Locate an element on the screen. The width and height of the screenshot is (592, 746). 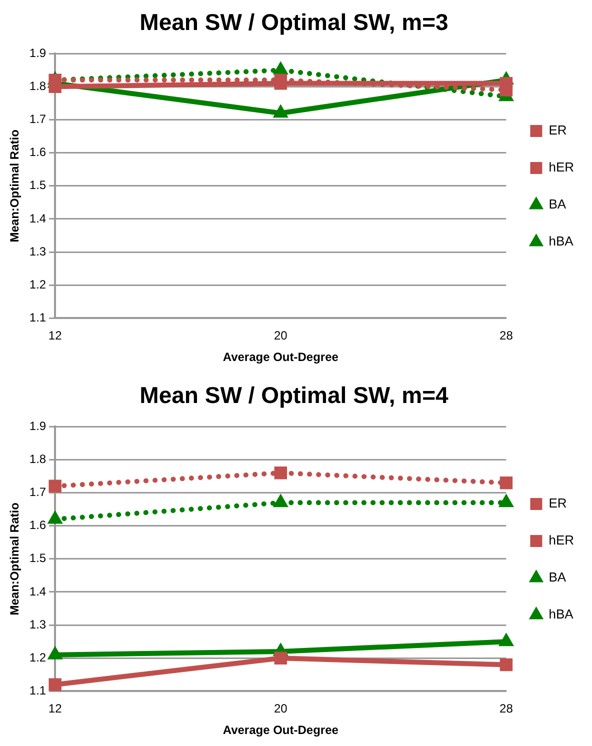
chart-title: Mean SW / Optimal SW, m=3 is located at coordinates (294, 22).